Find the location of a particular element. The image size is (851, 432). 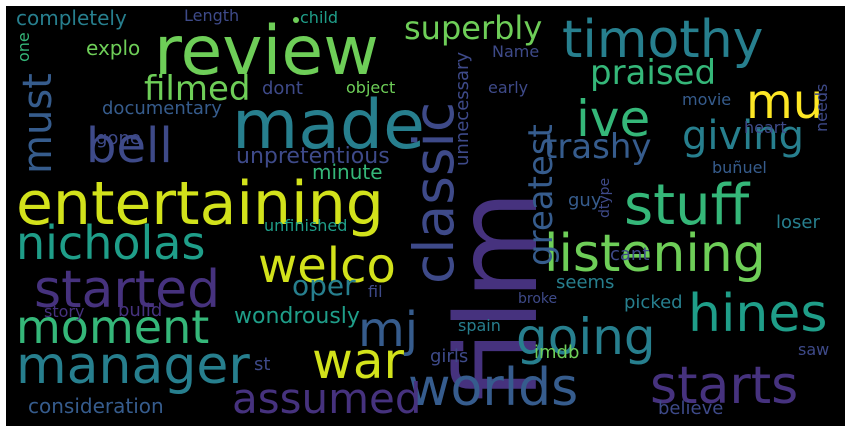

word-build: build is located at coordinates (140, 310).